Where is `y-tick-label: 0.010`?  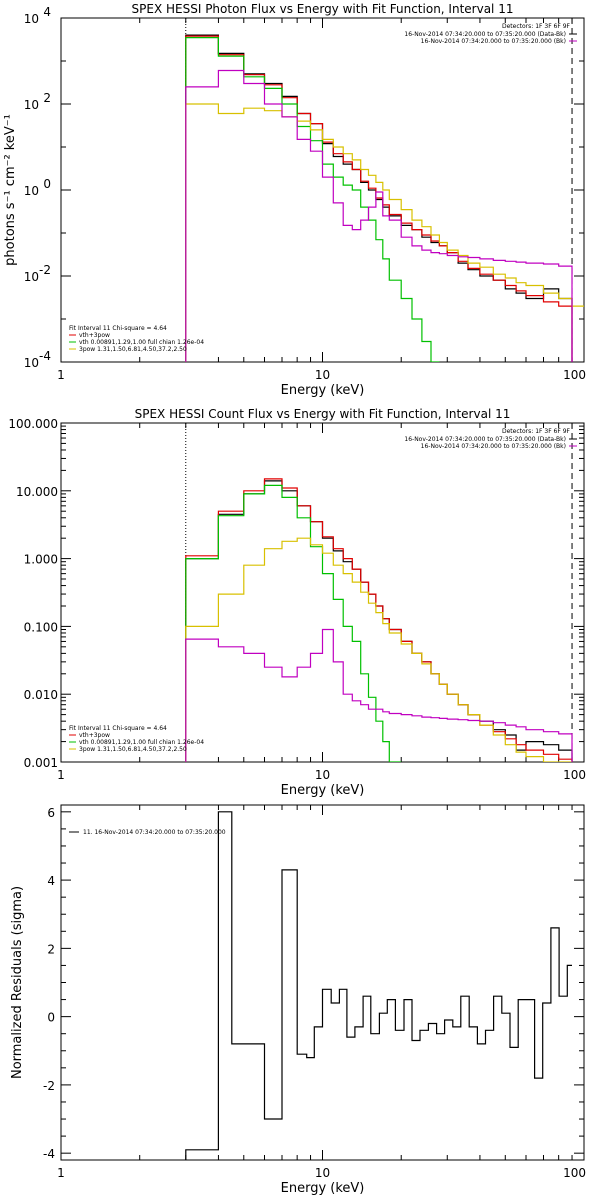 y-tick-label: 0.010 is located at coordinates (41, 695).